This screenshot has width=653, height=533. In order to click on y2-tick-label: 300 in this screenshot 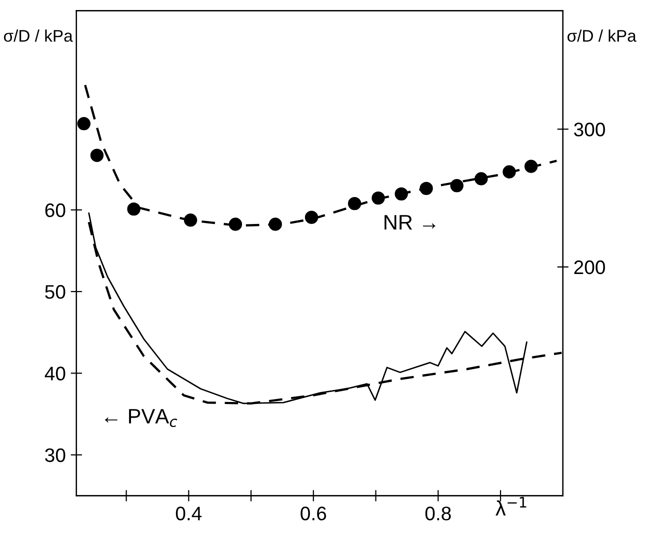, I will do `click(589, 129)`.